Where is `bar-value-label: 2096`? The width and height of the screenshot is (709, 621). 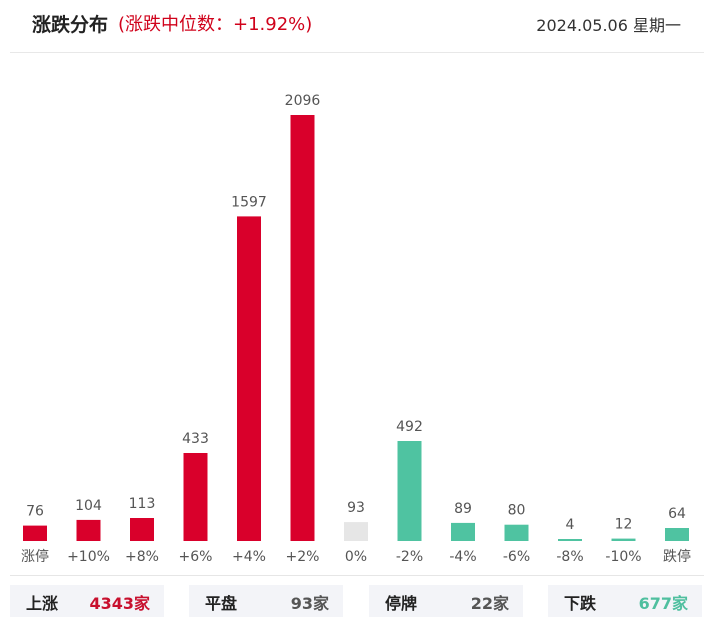
bar-value-label: 2096 is located at coordinates (303, 101).